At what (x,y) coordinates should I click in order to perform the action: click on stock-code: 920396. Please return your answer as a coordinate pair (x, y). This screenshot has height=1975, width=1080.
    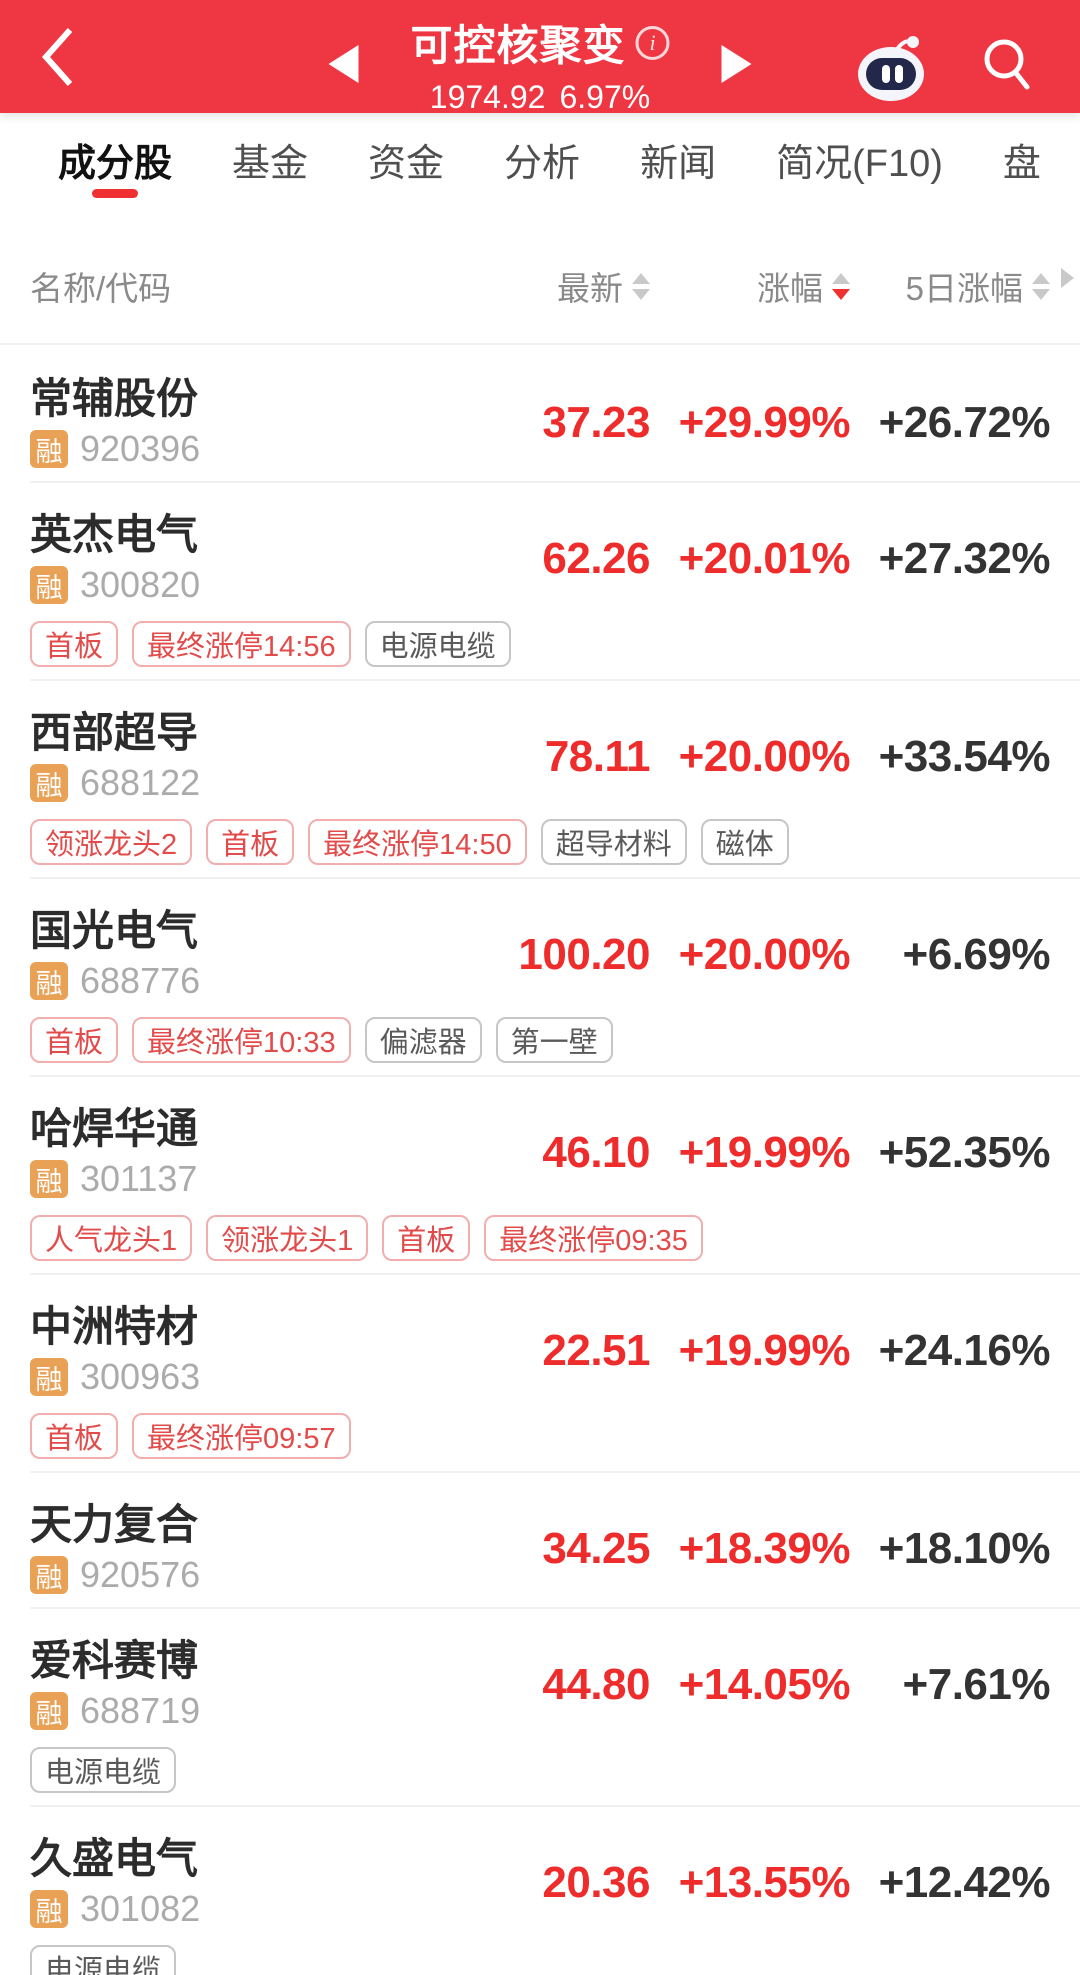
    Looking at the image, I should click on (140, 448).